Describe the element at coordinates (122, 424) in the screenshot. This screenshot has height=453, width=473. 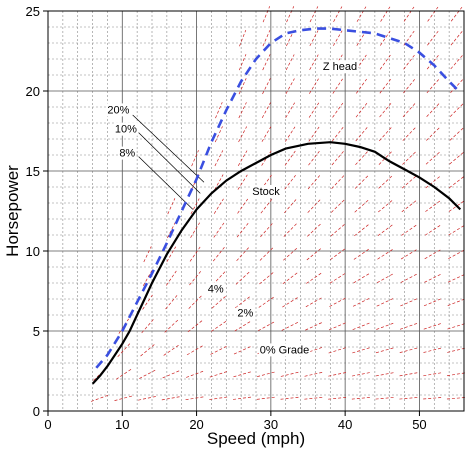
I see `x-tick-label: 10` at that location.